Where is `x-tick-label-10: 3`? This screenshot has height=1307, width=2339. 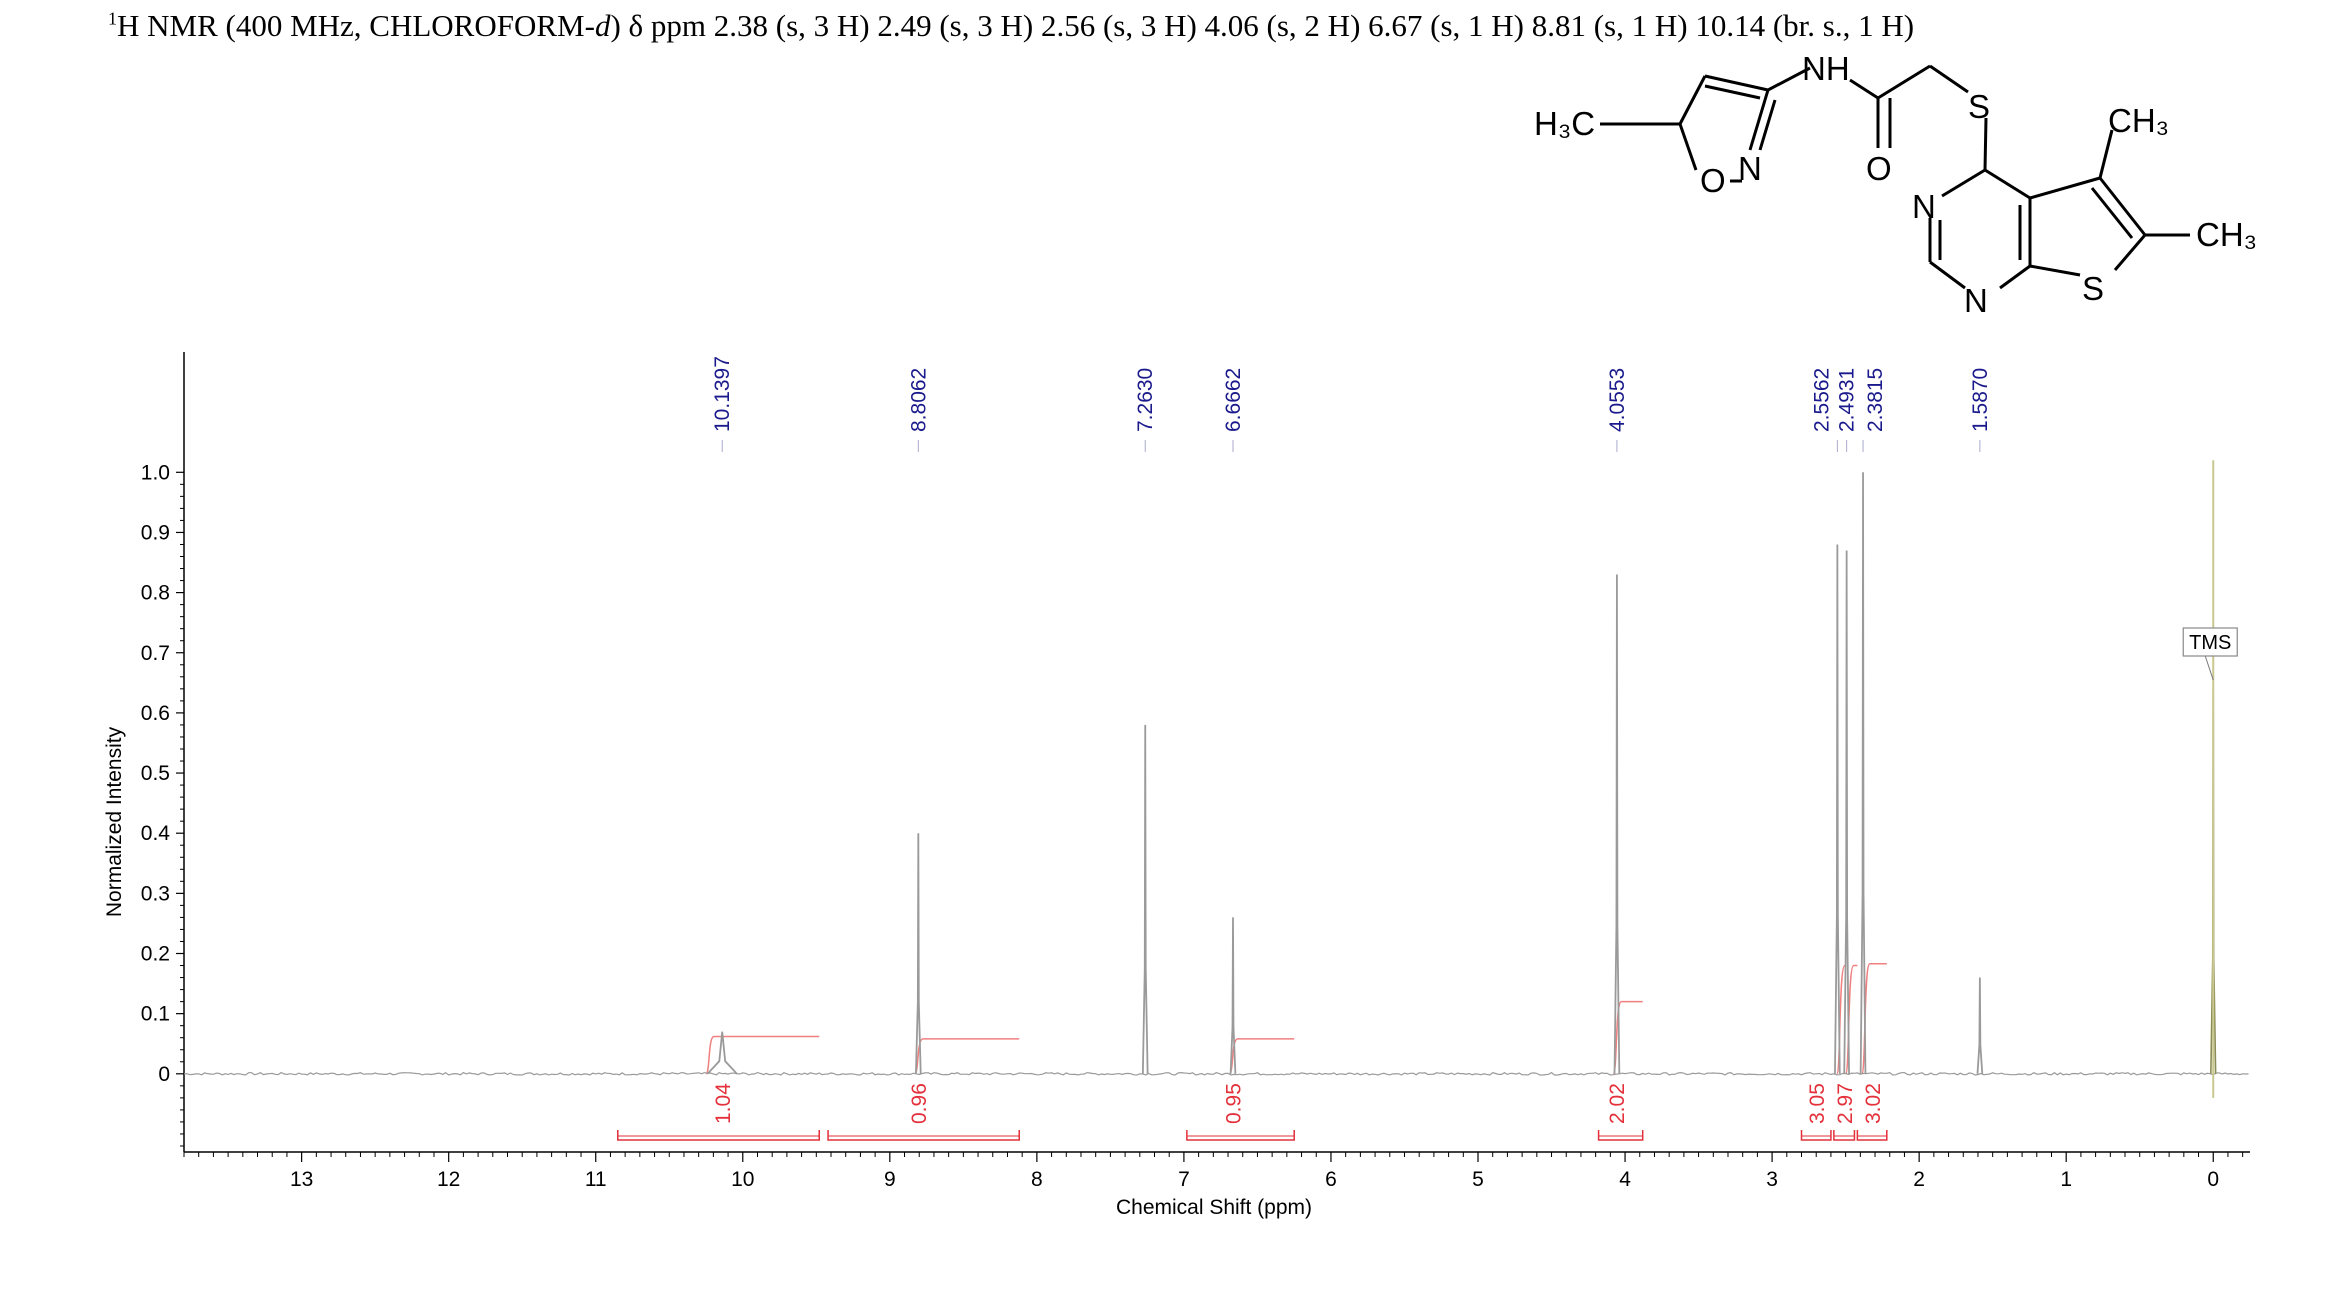 x-tick-label-10: 3 is located at coordinates (1772, 1179).